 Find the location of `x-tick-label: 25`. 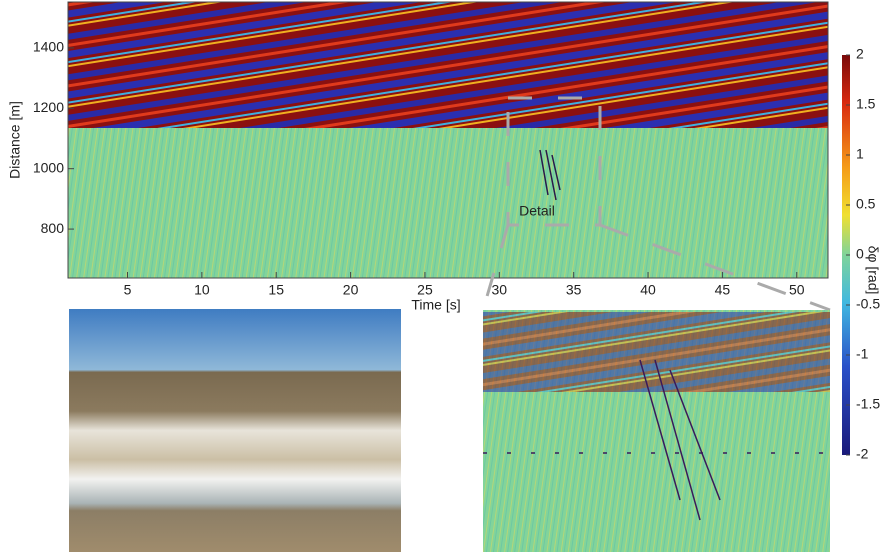

x-tick-label: 25 is located at coordinates (425, 290).